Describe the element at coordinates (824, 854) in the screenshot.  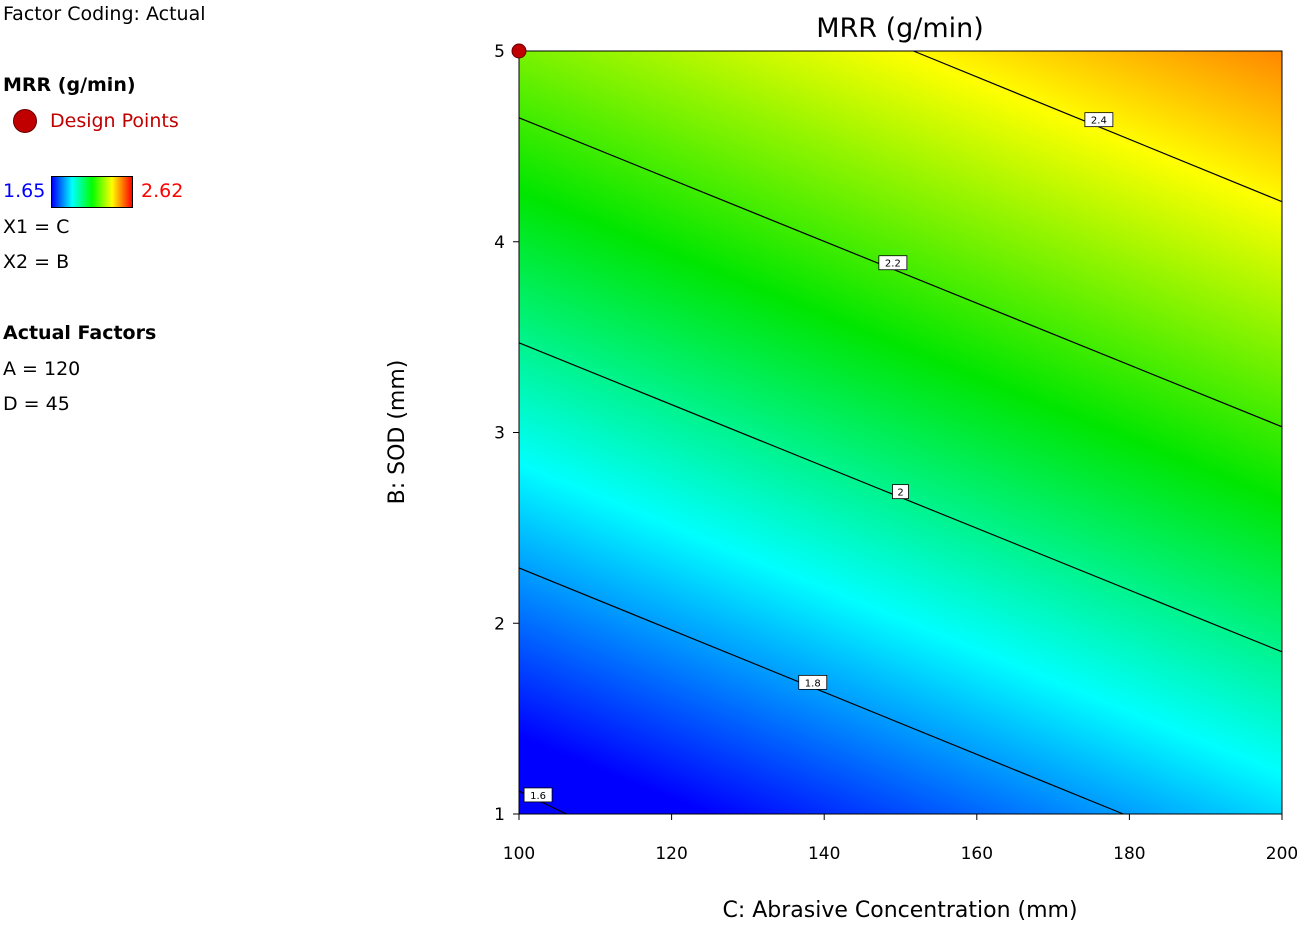
I see `x-tick-label: 140` at that location.